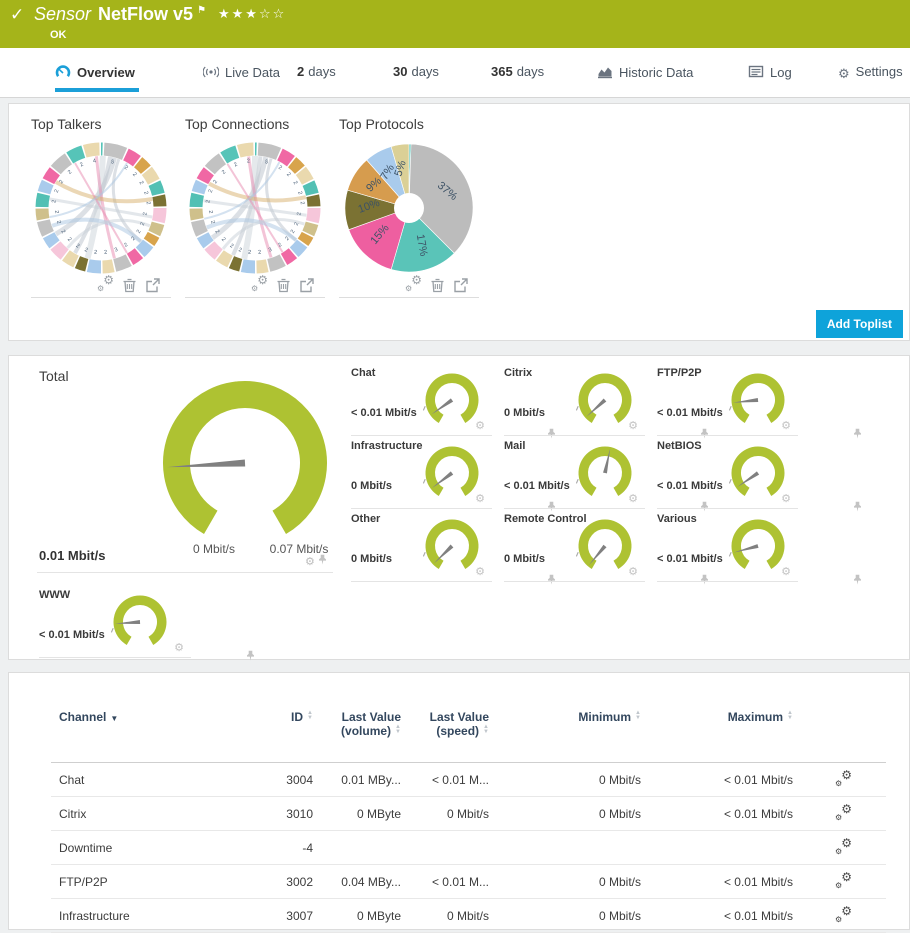  I want to click on tab-historic-data: Historic Data, so click(645, 78).